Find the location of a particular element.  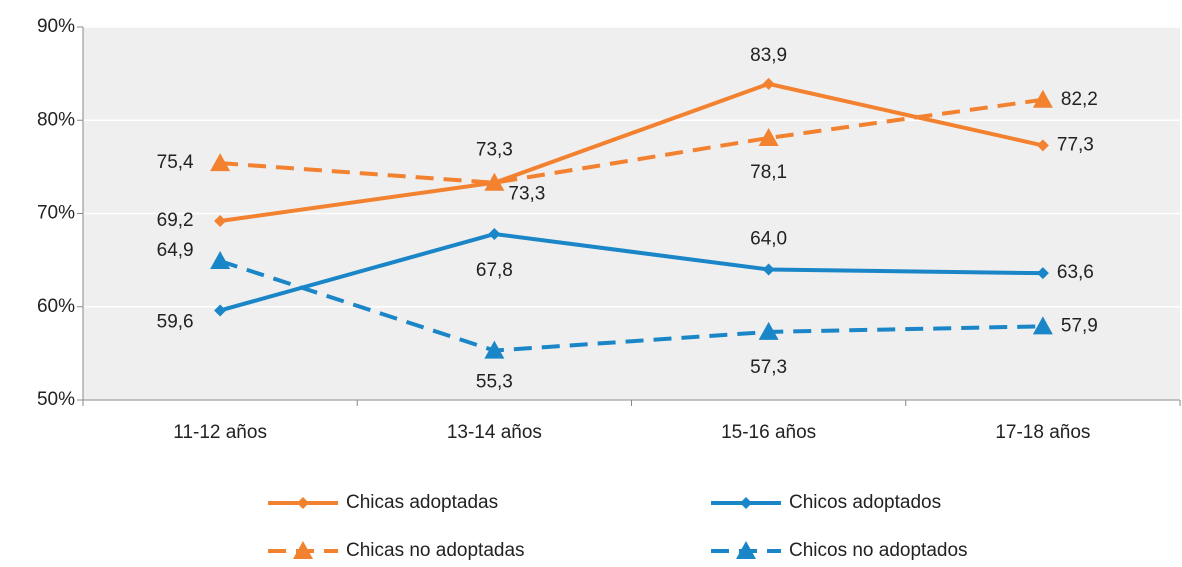

y-tick-label: 90% is located at coordinates (56, 26).